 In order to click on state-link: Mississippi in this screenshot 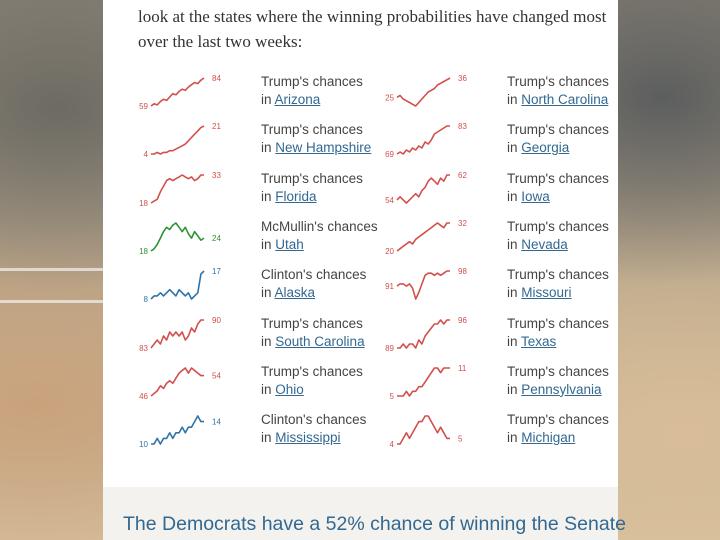, I will do `click(308, 438)`.